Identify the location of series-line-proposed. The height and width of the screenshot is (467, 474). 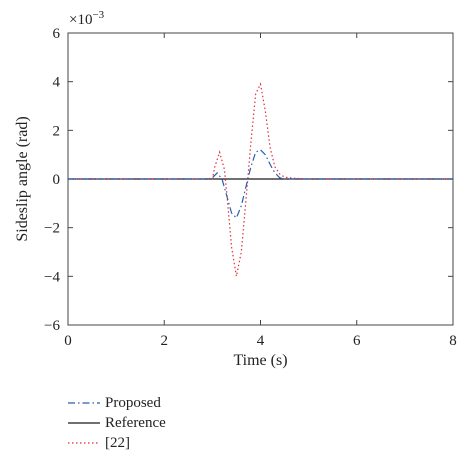
(260, 184).